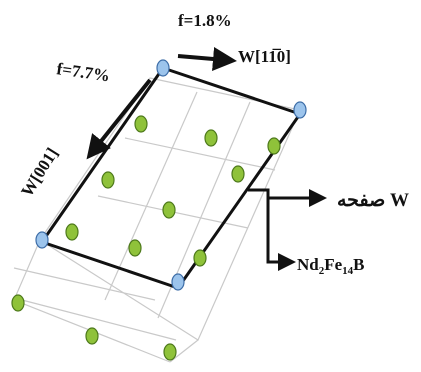 The width and height of the screenshot is (421, 372). Describe the element at coordinates (287, 197) in the screenshot. I see `arrow-plane` at that location.